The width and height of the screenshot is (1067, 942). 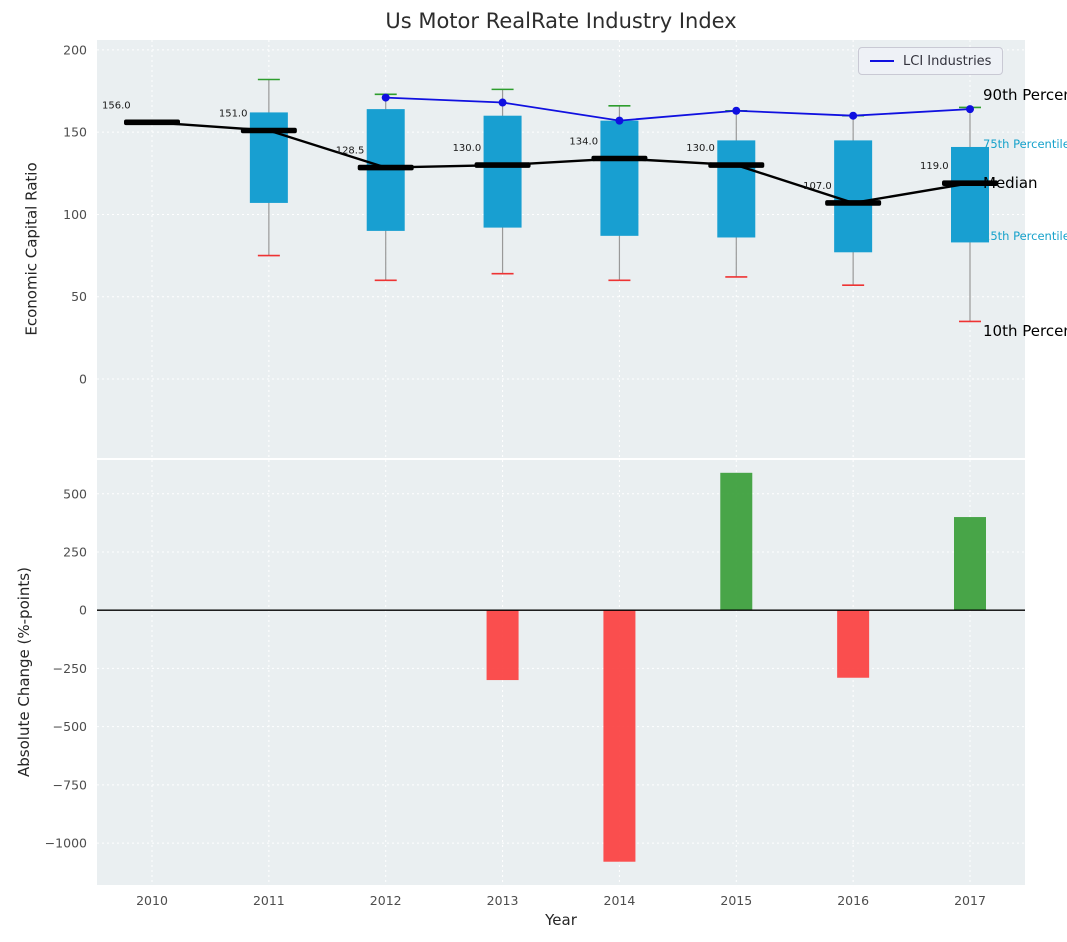 What do you see at coordinates (561, 920) in the screenshot?
I see `x-axis-label: Year` at bounding box center [561, 920].